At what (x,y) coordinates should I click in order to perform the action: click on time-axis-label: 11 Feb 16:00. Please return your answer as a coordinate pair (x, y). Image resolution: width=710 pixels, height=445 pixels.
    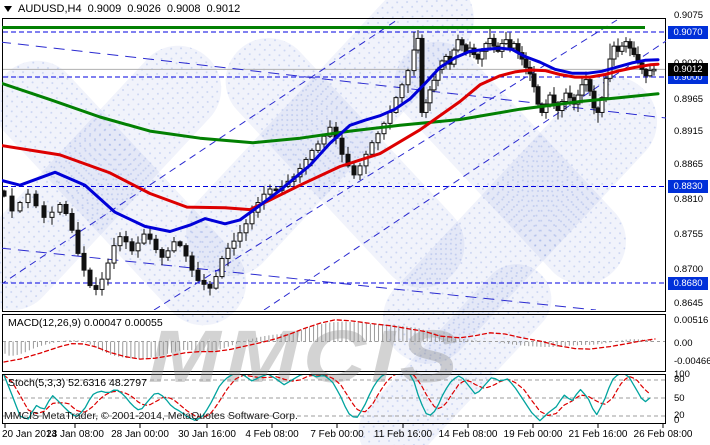
    Looking at the image, I should click on (403, 434).